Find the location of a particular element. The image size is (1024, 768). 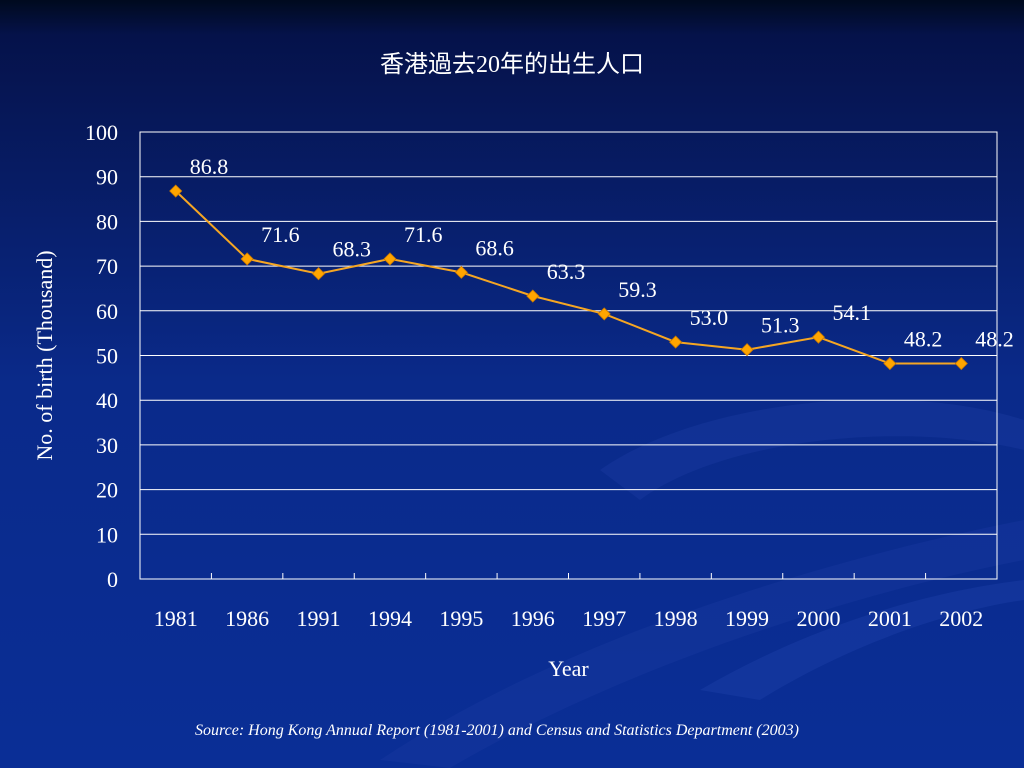

y-tick-label: 0 is located at coordinates (112, 579).